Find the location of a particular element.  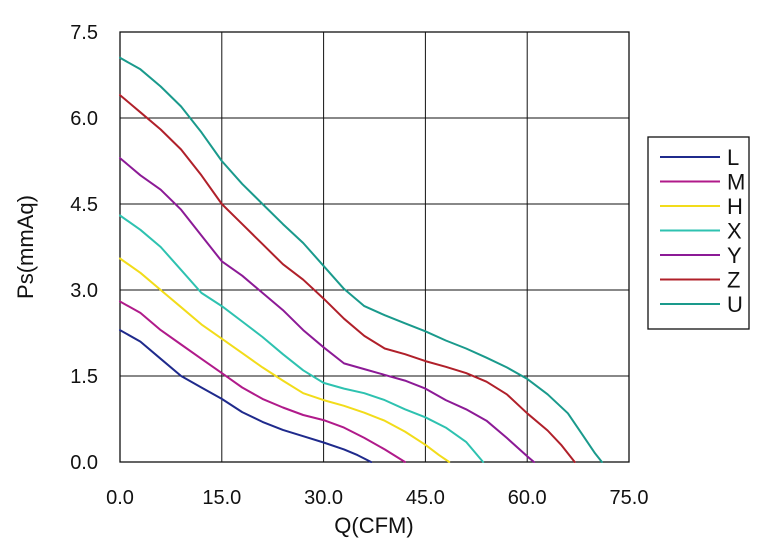

series-line-m is located at coordinates (262, 381).